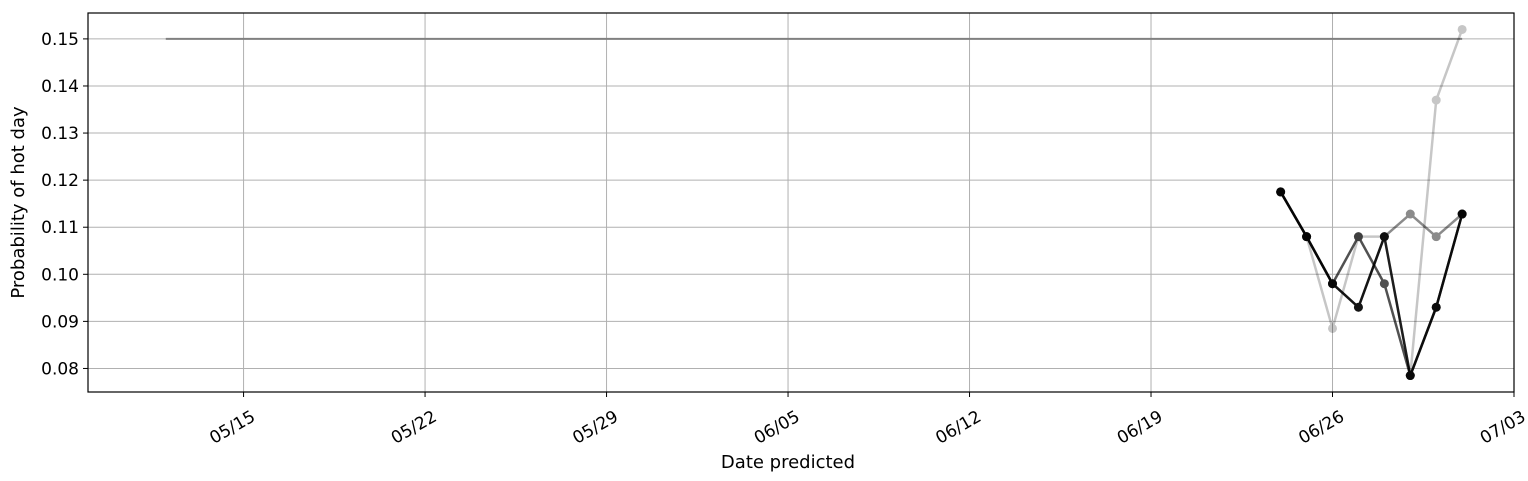  I want to click on y-tick-label: 0.14, so click(60, 87).